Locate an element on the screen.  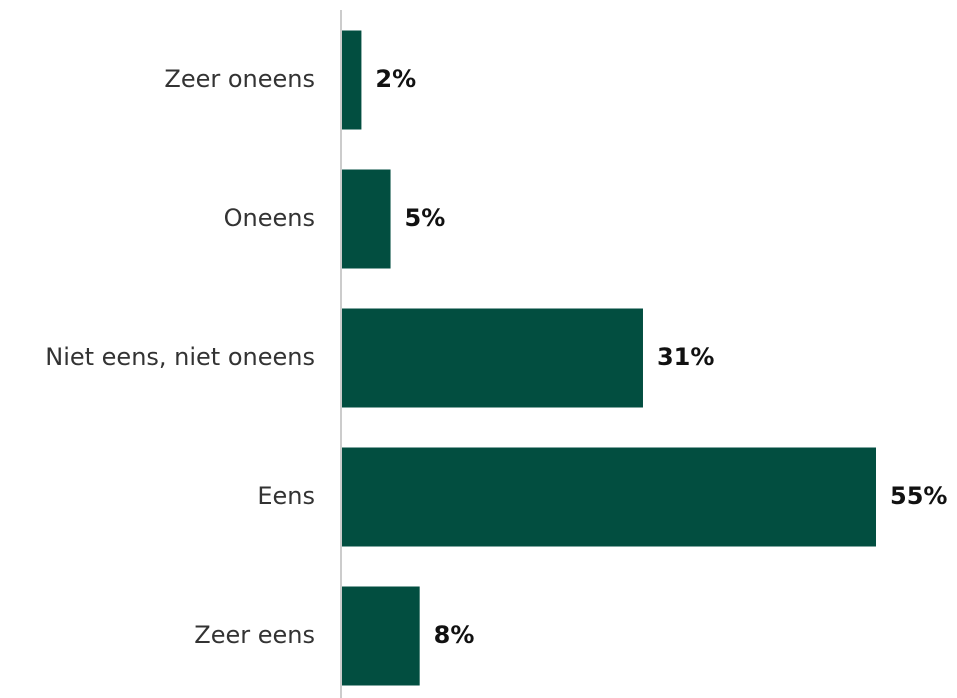
category-label: Eens is located at coordinates (286, 496).